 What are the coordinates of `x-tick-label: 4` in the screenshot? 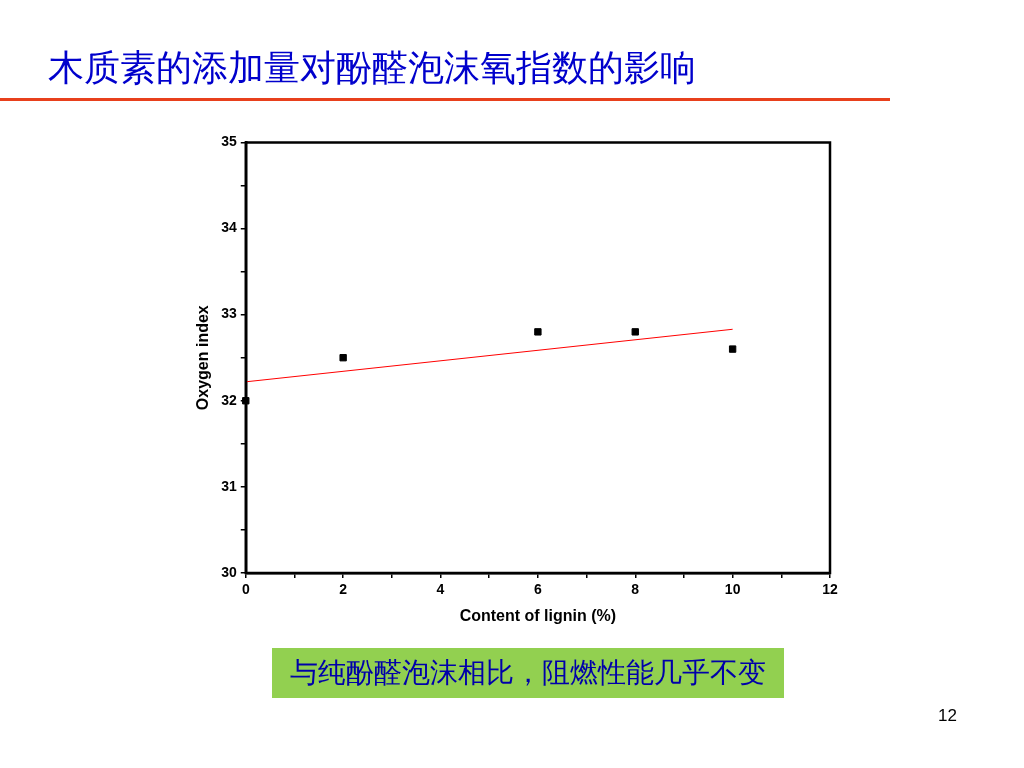 It's located at (440, 589).